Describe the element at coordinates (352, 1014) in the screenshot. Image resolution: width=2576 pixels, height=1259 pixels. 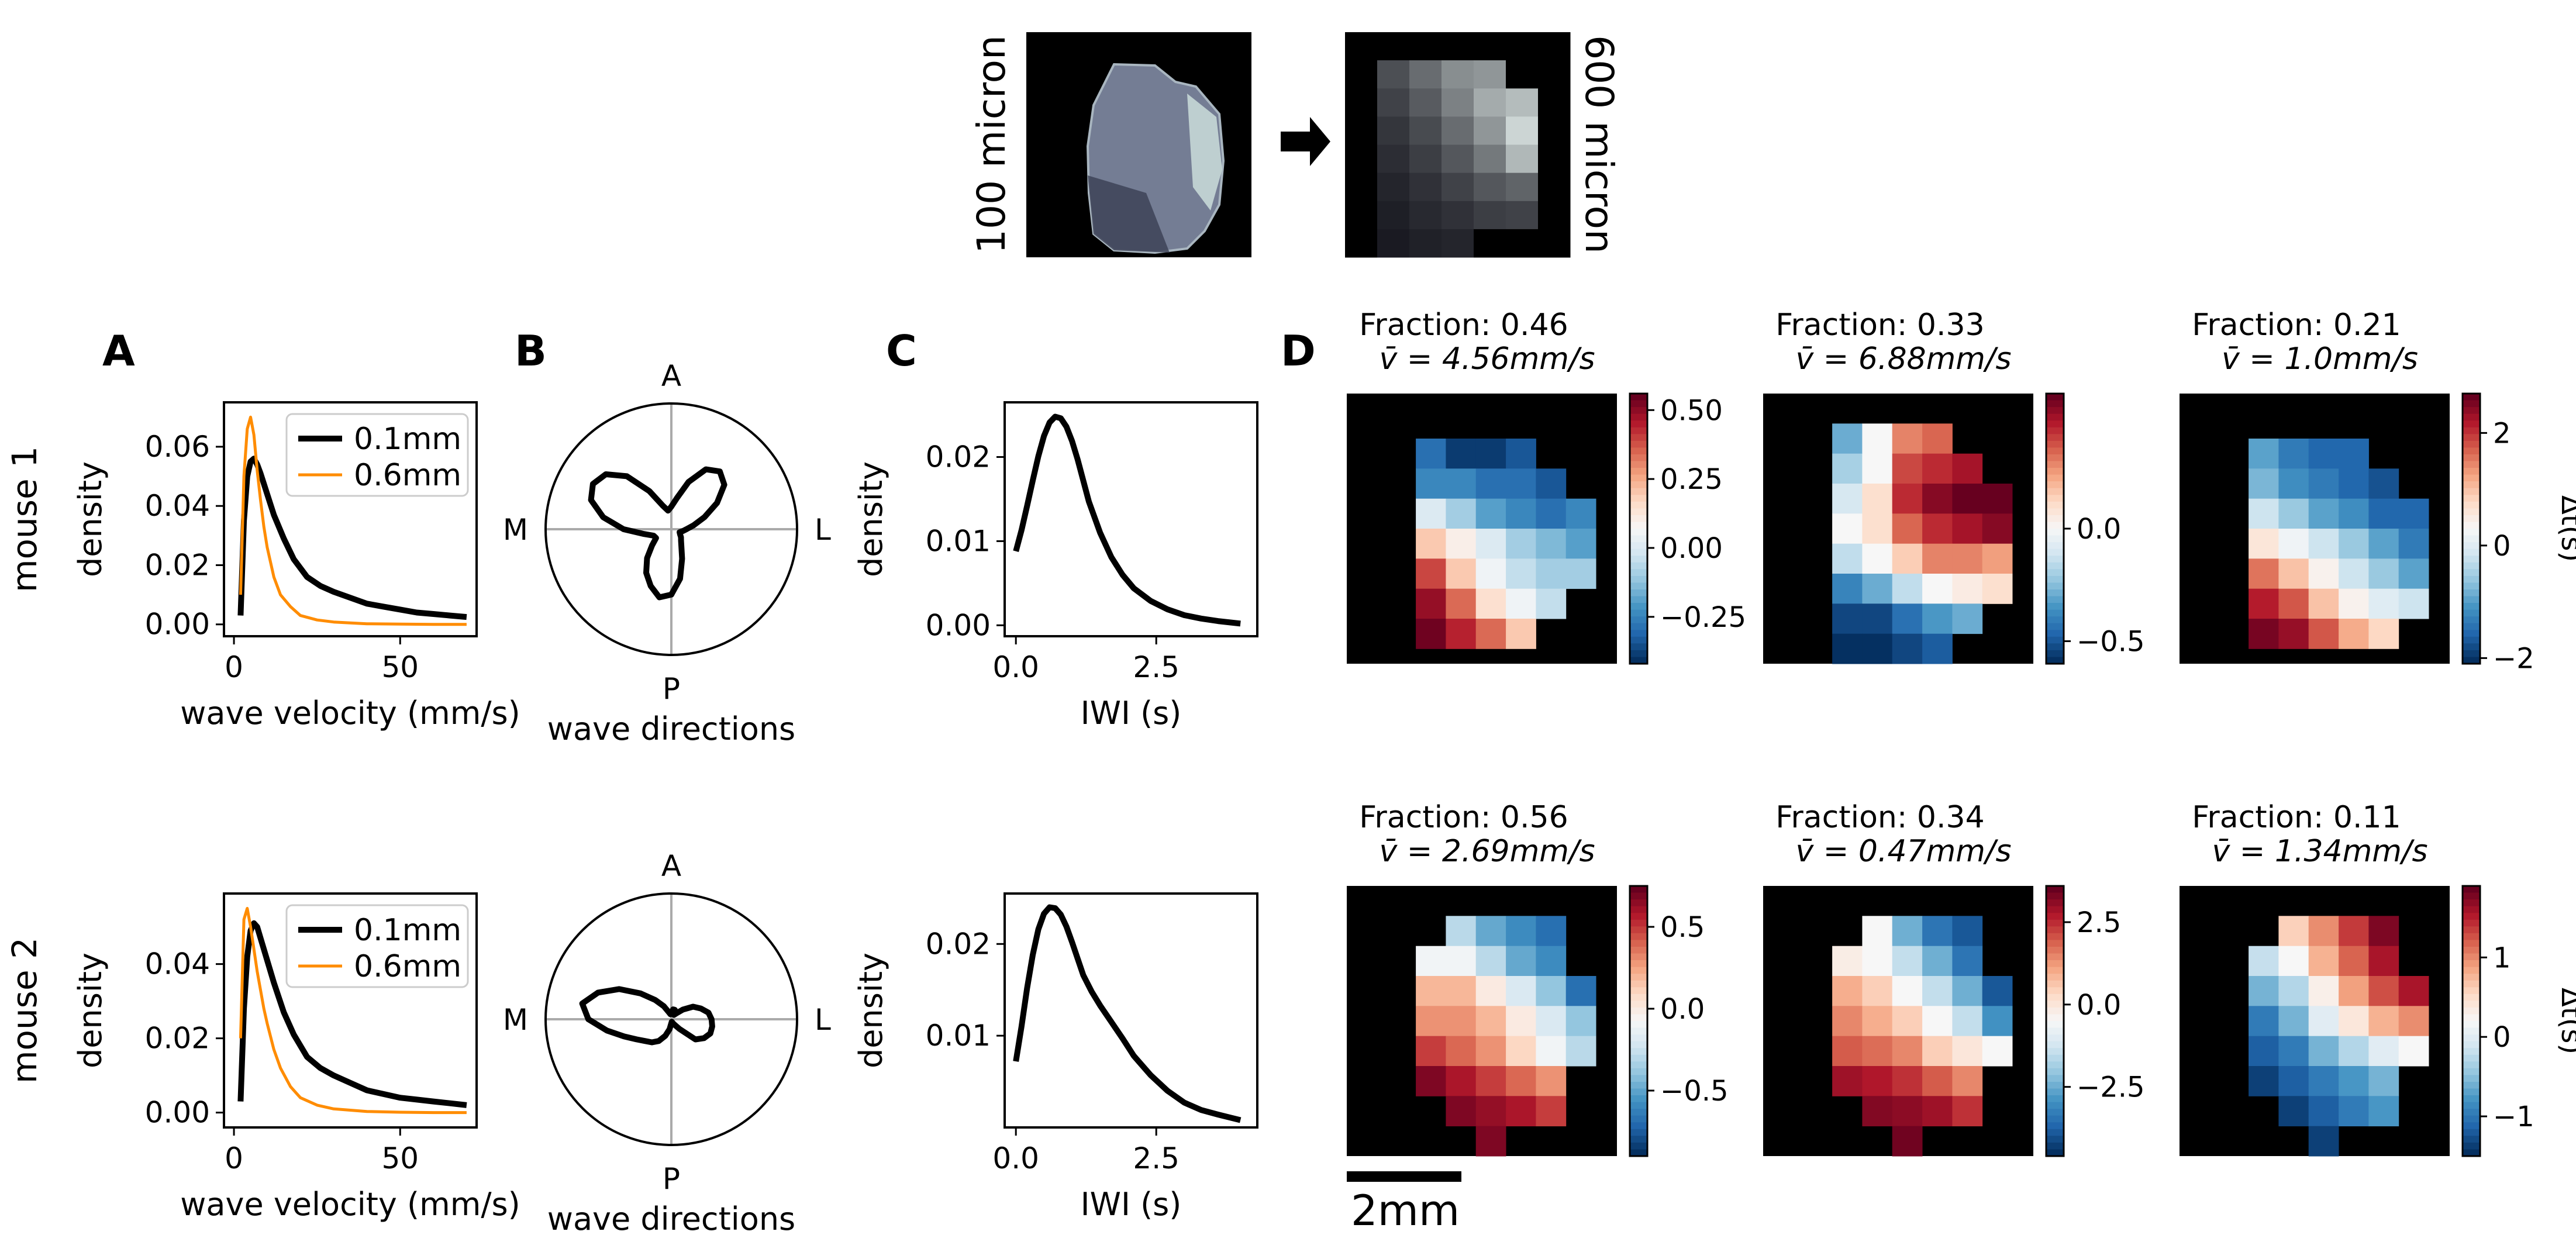
I see `series-line-01mm` at that location.